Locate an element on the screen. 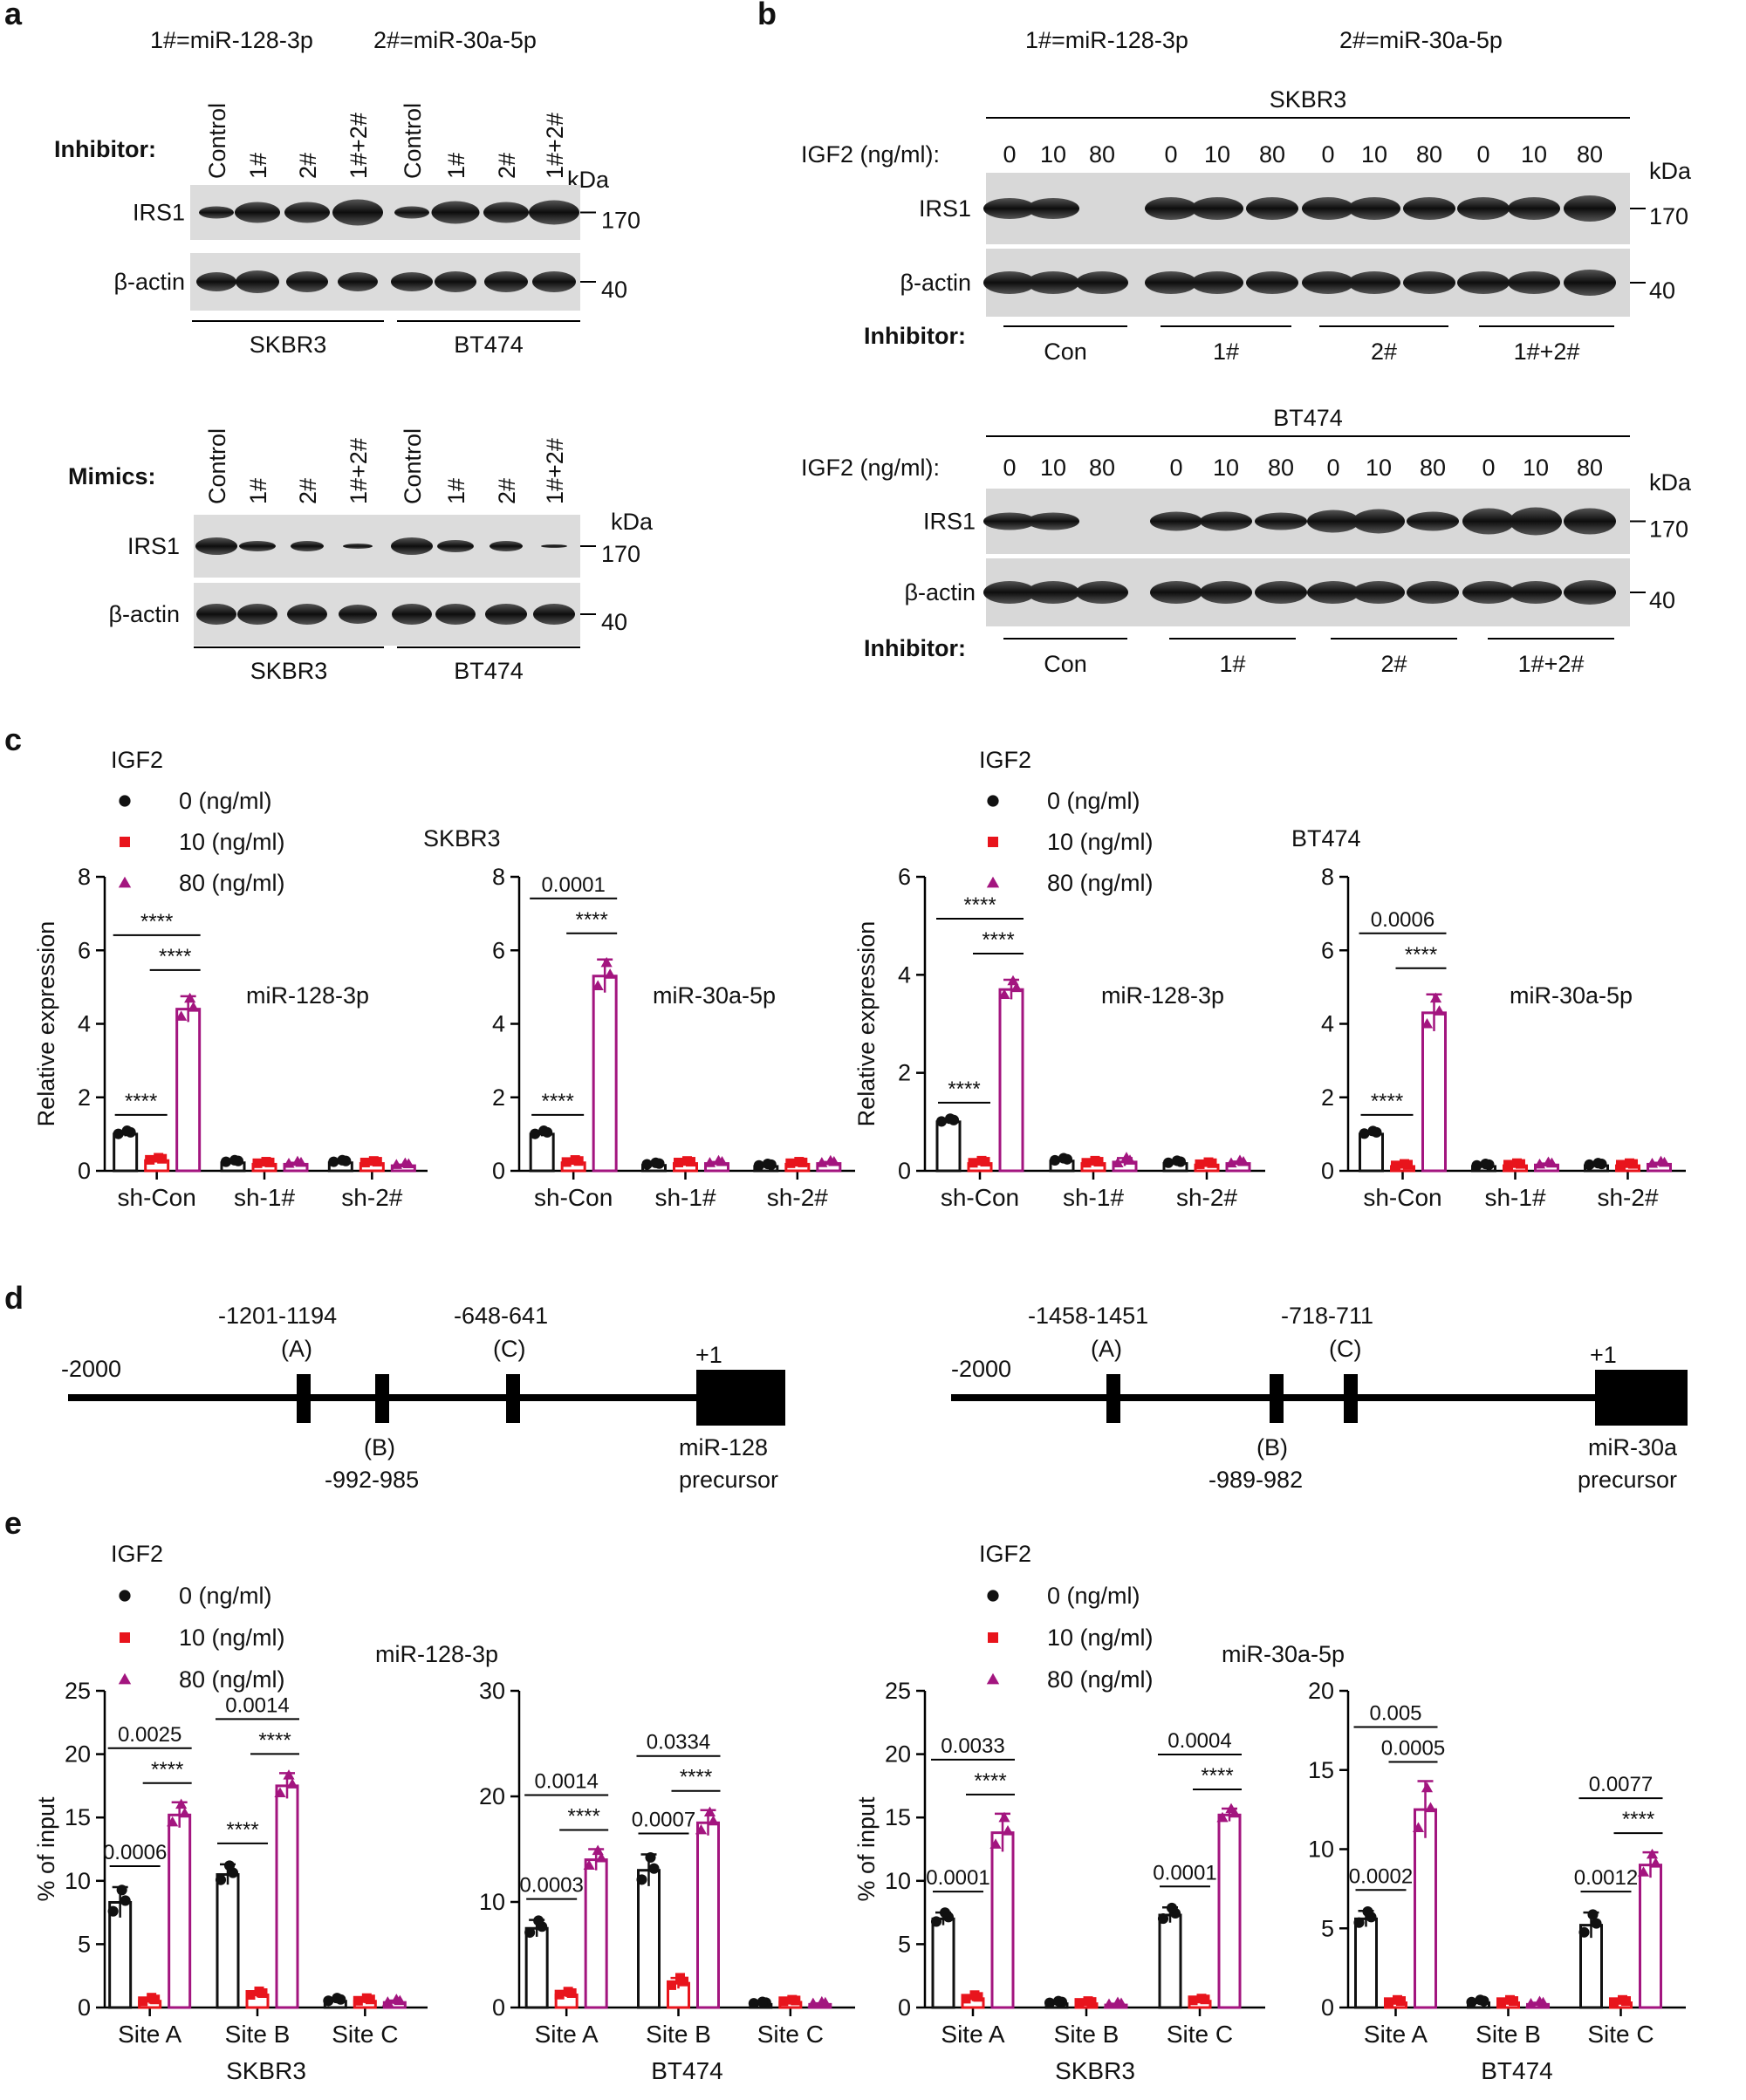 The width and height of the screenshot is (1746, 2100). y-axis-label: Relative expression is located at coordinates (866, 1024).